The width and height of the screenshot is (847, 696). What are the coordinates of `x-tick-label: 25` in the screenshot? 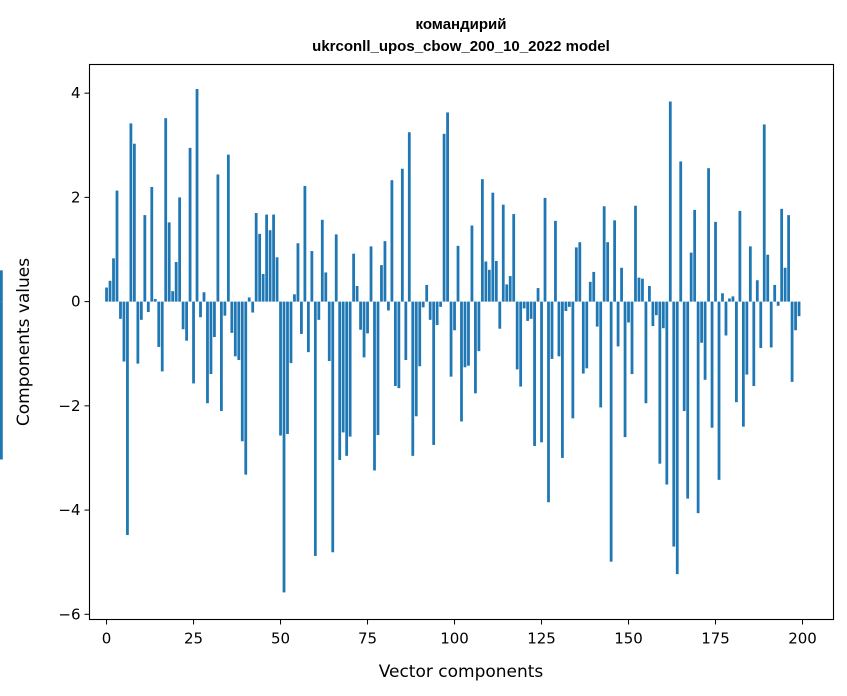 It's located at (193, 639).